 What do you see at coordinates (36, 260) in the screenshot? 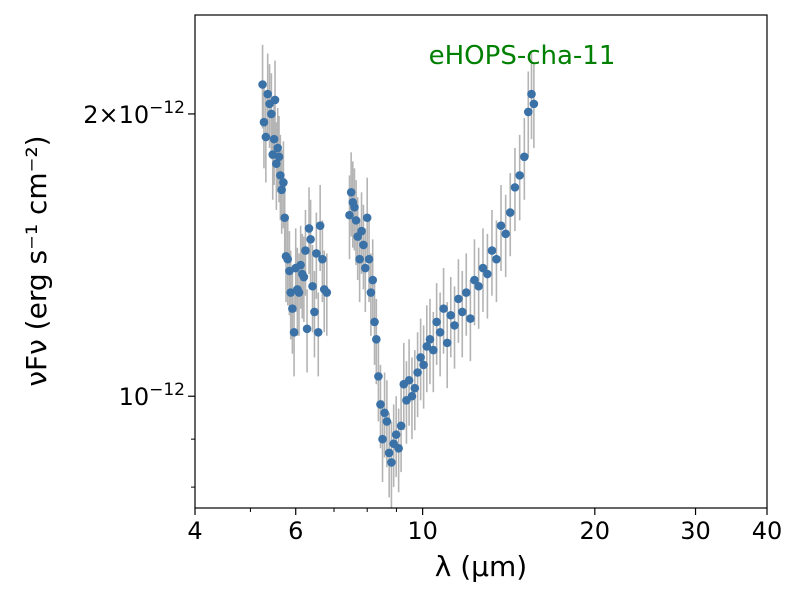
I see `y-axis-label: νFν (erg s⁻¹ cm⁻²)` at bounding box center [36, 260].